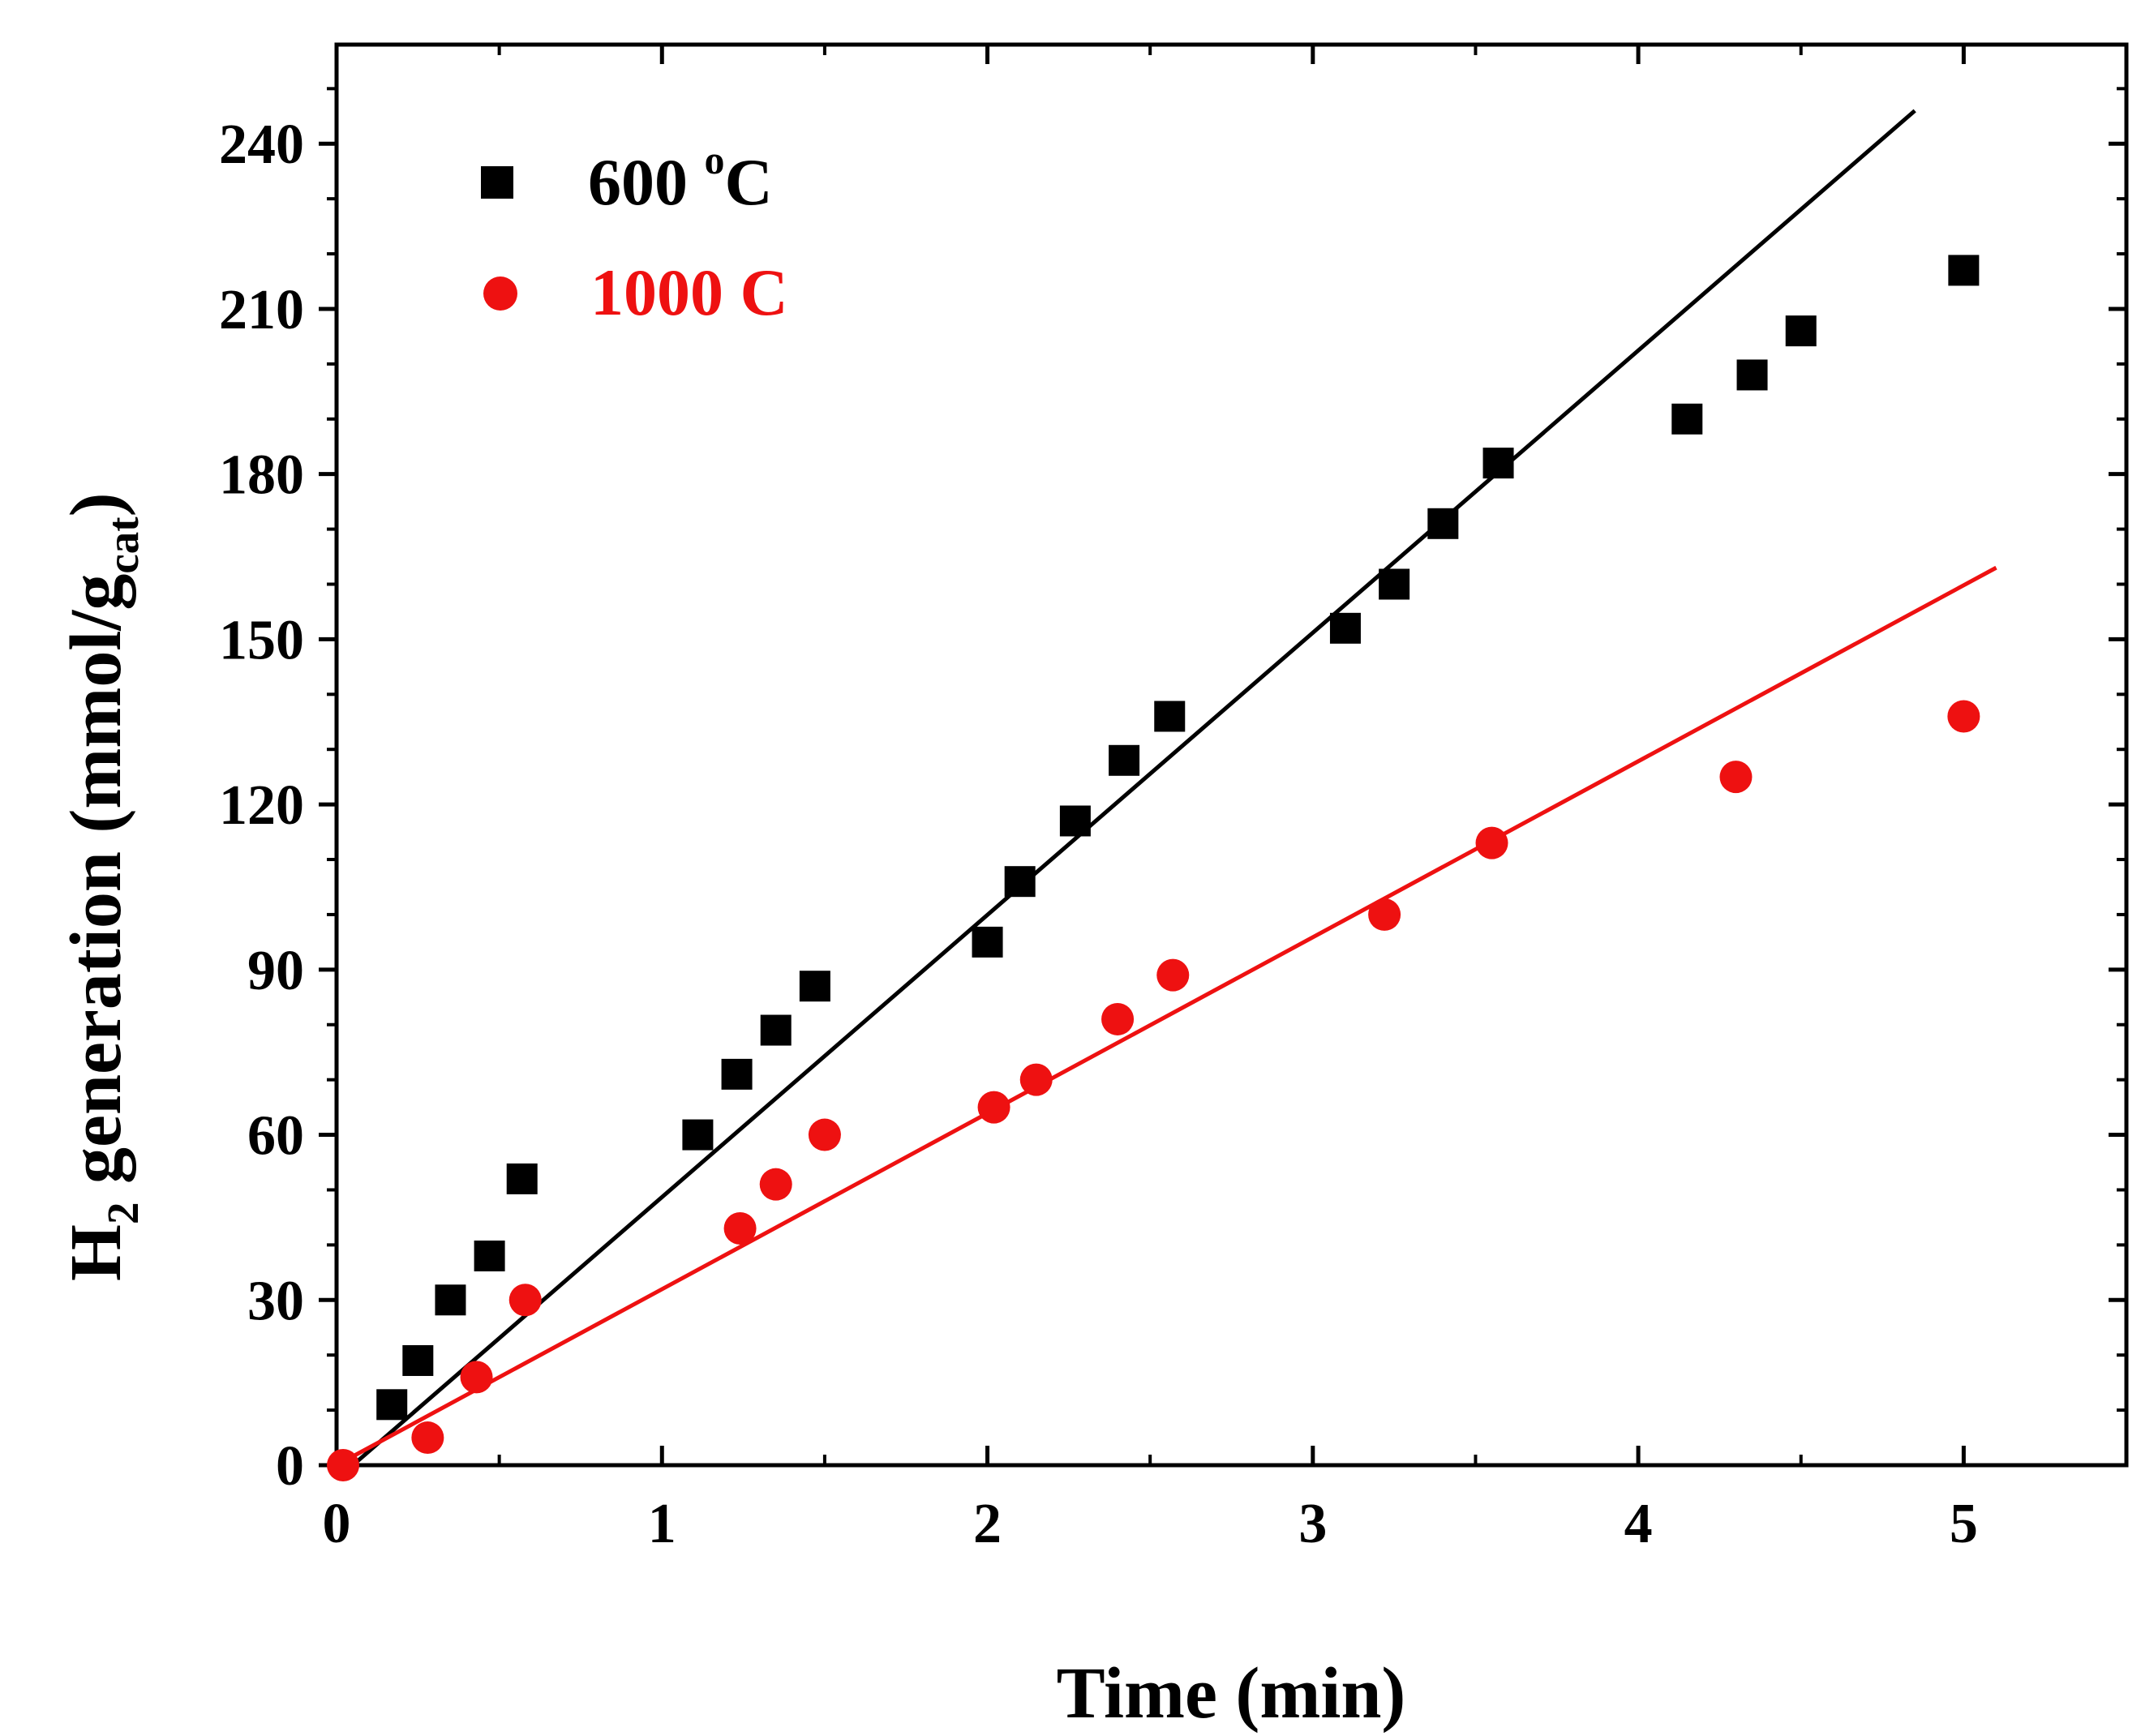  Describe the element at coordinates (1639, 1524) in the screenshot. I see `x-tick-label-4: 4` at that location.